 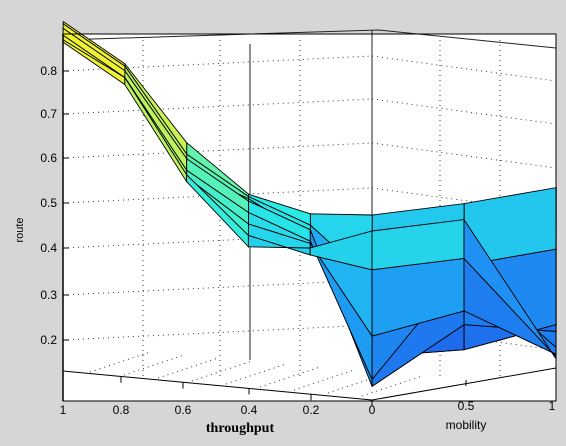 What do you see at coordinates (48, 114) in the screenshot?
I see `z-tick-label: 0.7` at bounding box center [48, 114].